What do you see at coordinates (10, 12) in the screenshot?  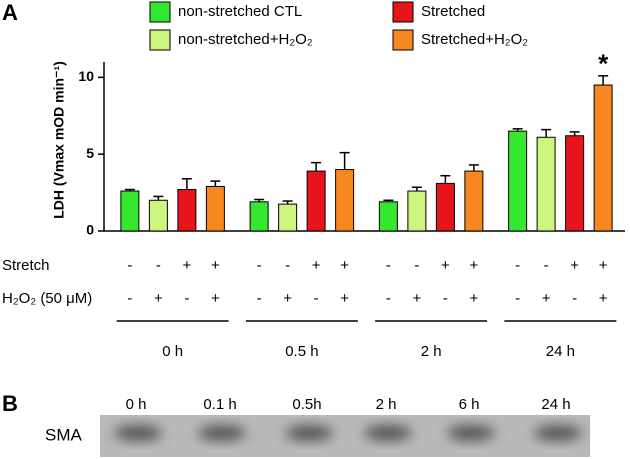 I see `panel-label: A` at bounding box center [10, 12].